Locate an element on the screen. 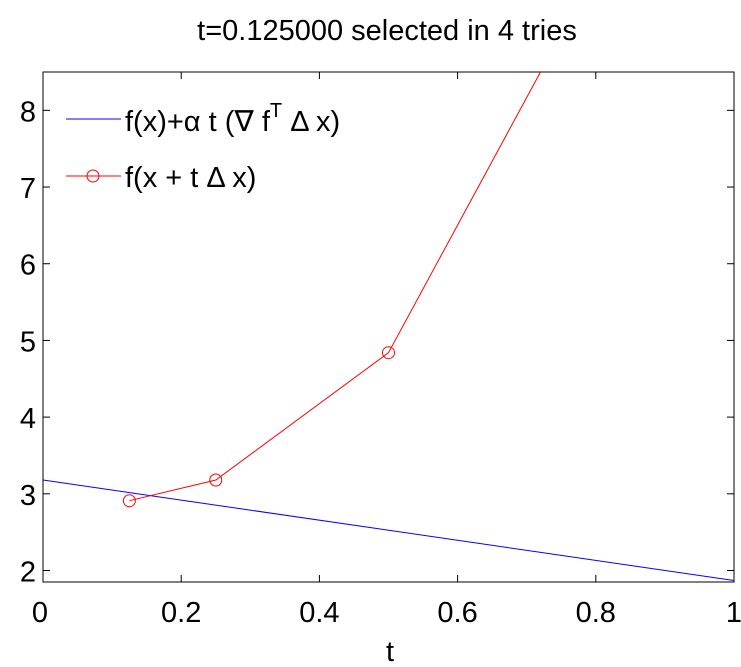  y-tick-label: 4 is located at coordinates (28, 419).